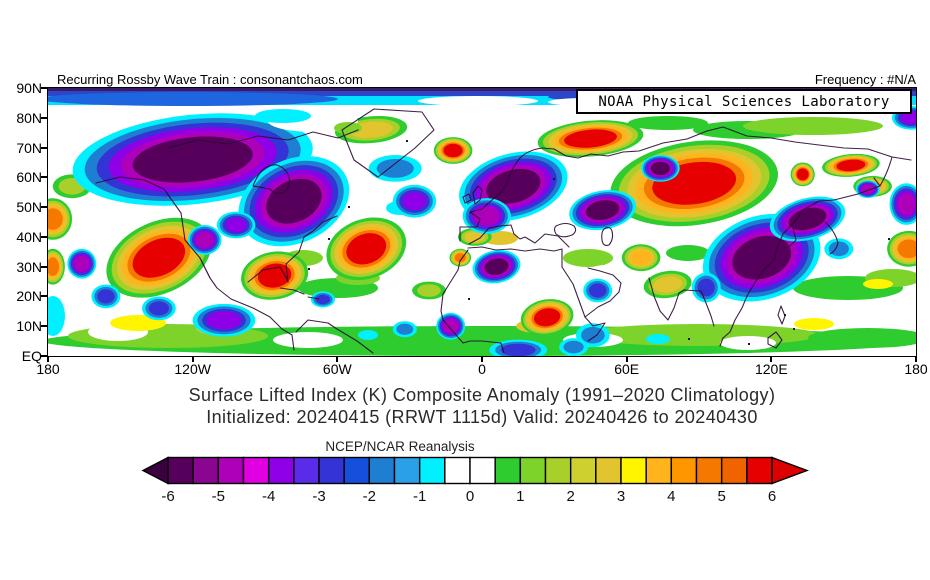 Image resolution: width=930 pixels, height=580 pixels. I want to click on colorbar-tick-label: 6, so click(772, 496).